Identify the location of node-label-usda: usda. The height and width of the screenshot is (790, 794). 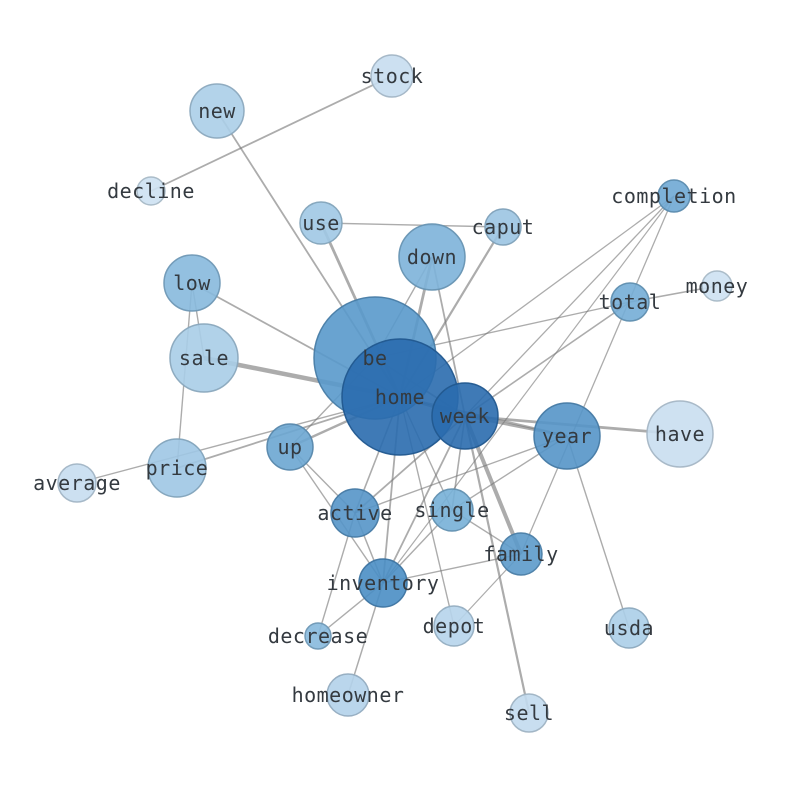
(629, 628).